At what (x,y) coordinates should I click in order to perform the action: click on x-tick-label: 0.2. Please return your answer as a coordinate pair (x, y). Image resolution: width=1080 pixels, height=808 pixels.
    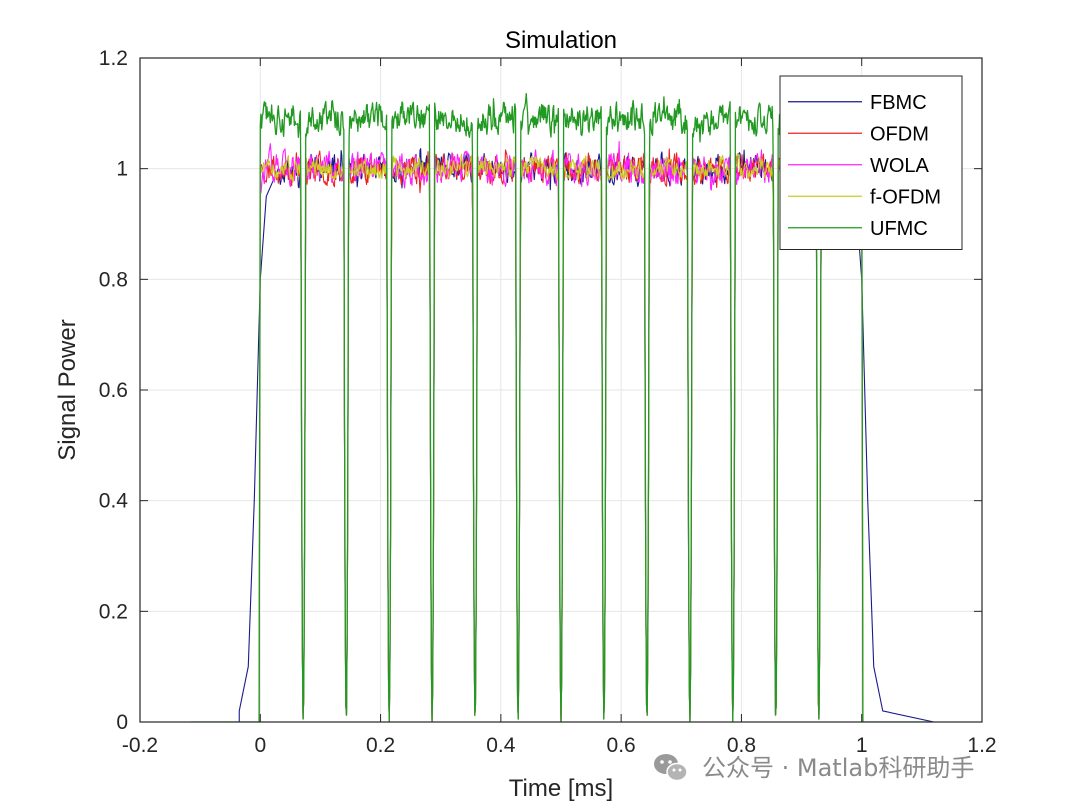
    Looking at the image, I should click on (380, 745).